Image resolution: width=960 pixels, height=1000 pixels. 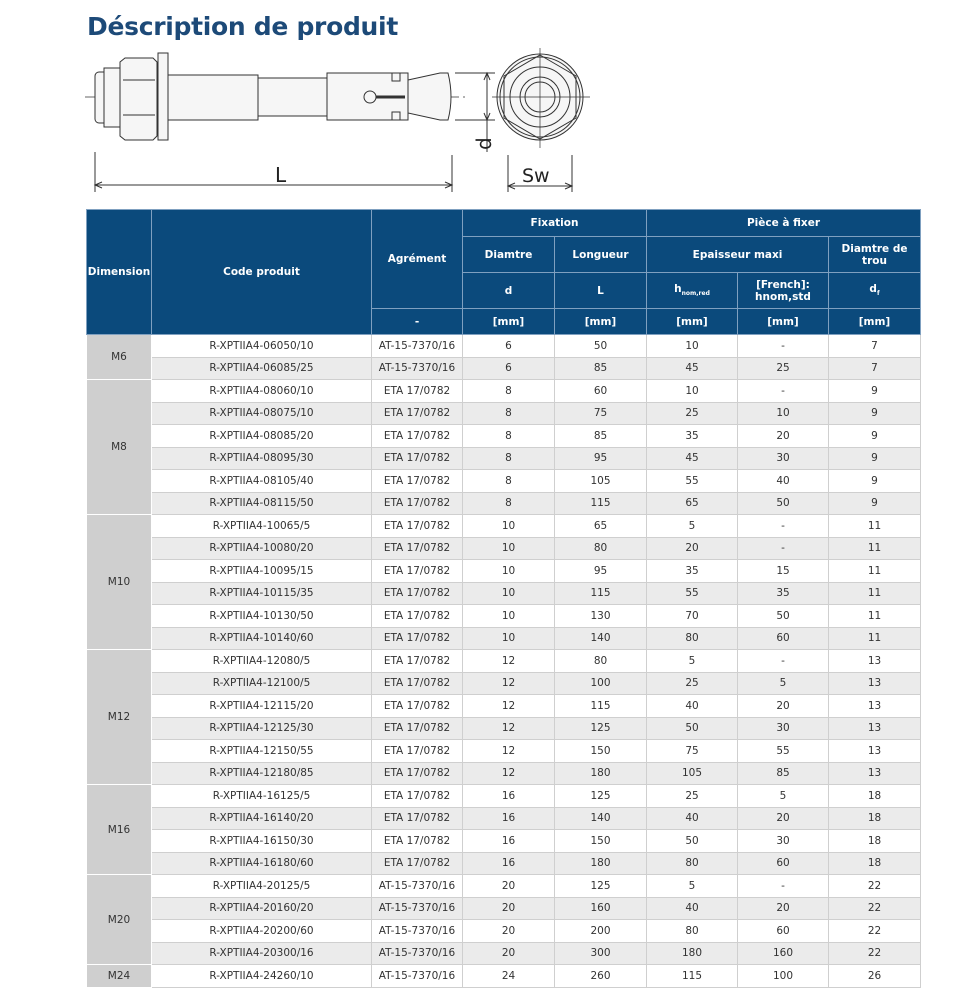 What do you see at coordinates (874, 863) in the screenshot?
I see `diametre-trou-cell: 18` at bounding box center [874, 863].